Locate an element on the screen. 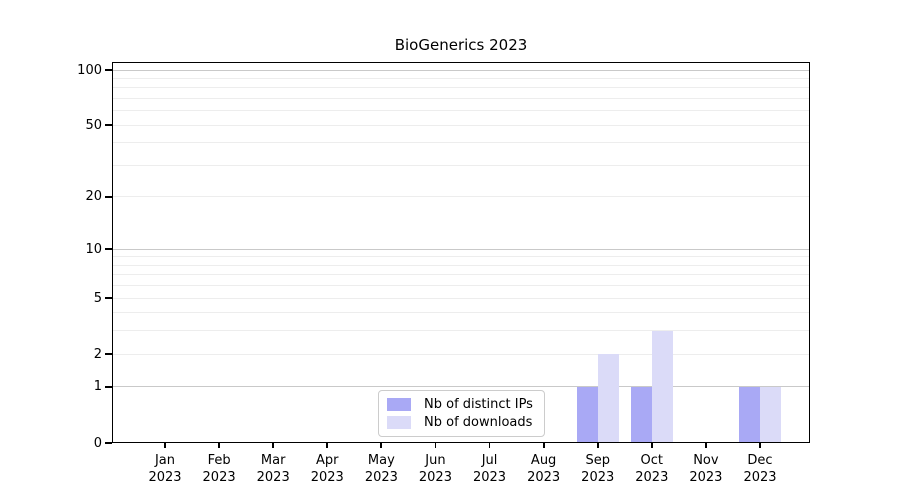 The width and height of the screenshot is (900, 500). x-tick-month: Aug is located at coordinates (543, 460).